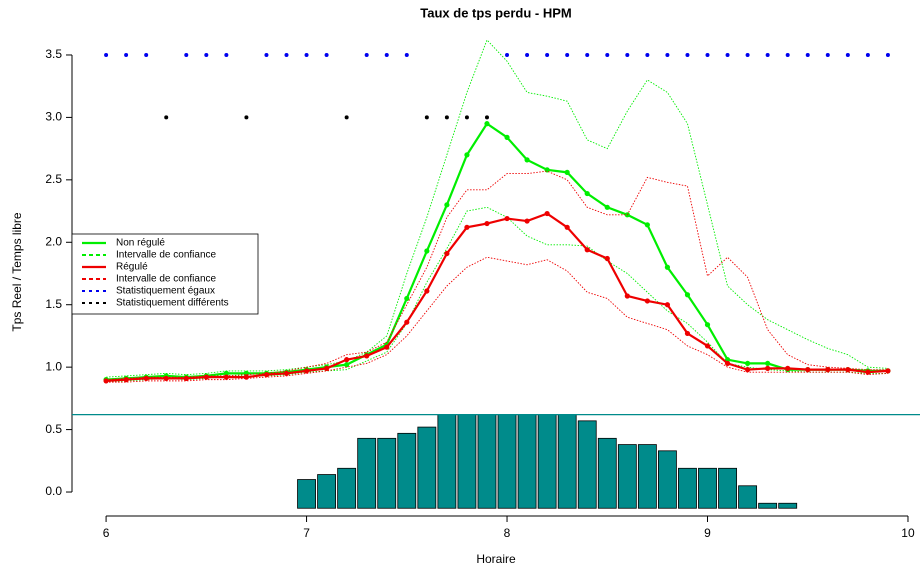 Image resolution: width=920 pixels, height=572 pixels. I want to click on x-tick-label: 10, so click(908, 533).